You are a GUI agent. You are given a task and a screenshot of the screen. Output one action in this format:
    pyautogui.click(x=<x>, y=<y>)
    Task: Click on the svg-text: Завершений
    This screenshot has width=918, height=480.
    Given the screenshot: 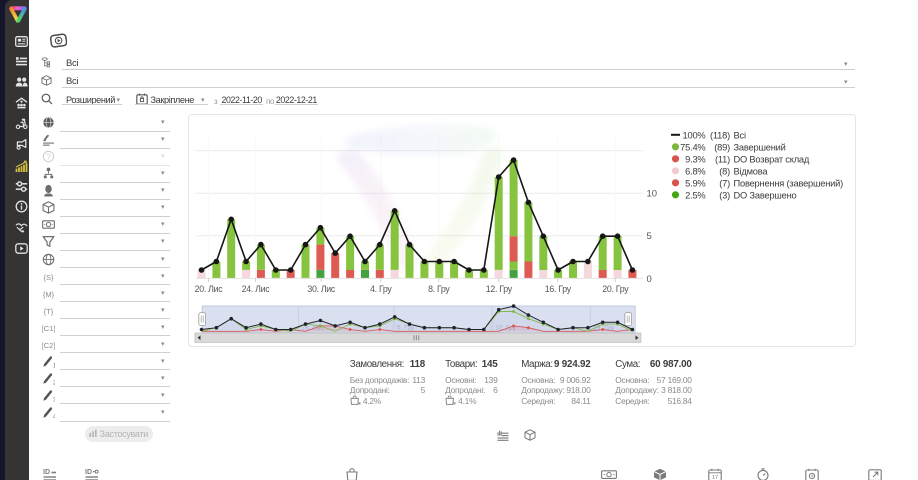 What is the action you would take?
    pyautogui.click(x=759, y=147)
    